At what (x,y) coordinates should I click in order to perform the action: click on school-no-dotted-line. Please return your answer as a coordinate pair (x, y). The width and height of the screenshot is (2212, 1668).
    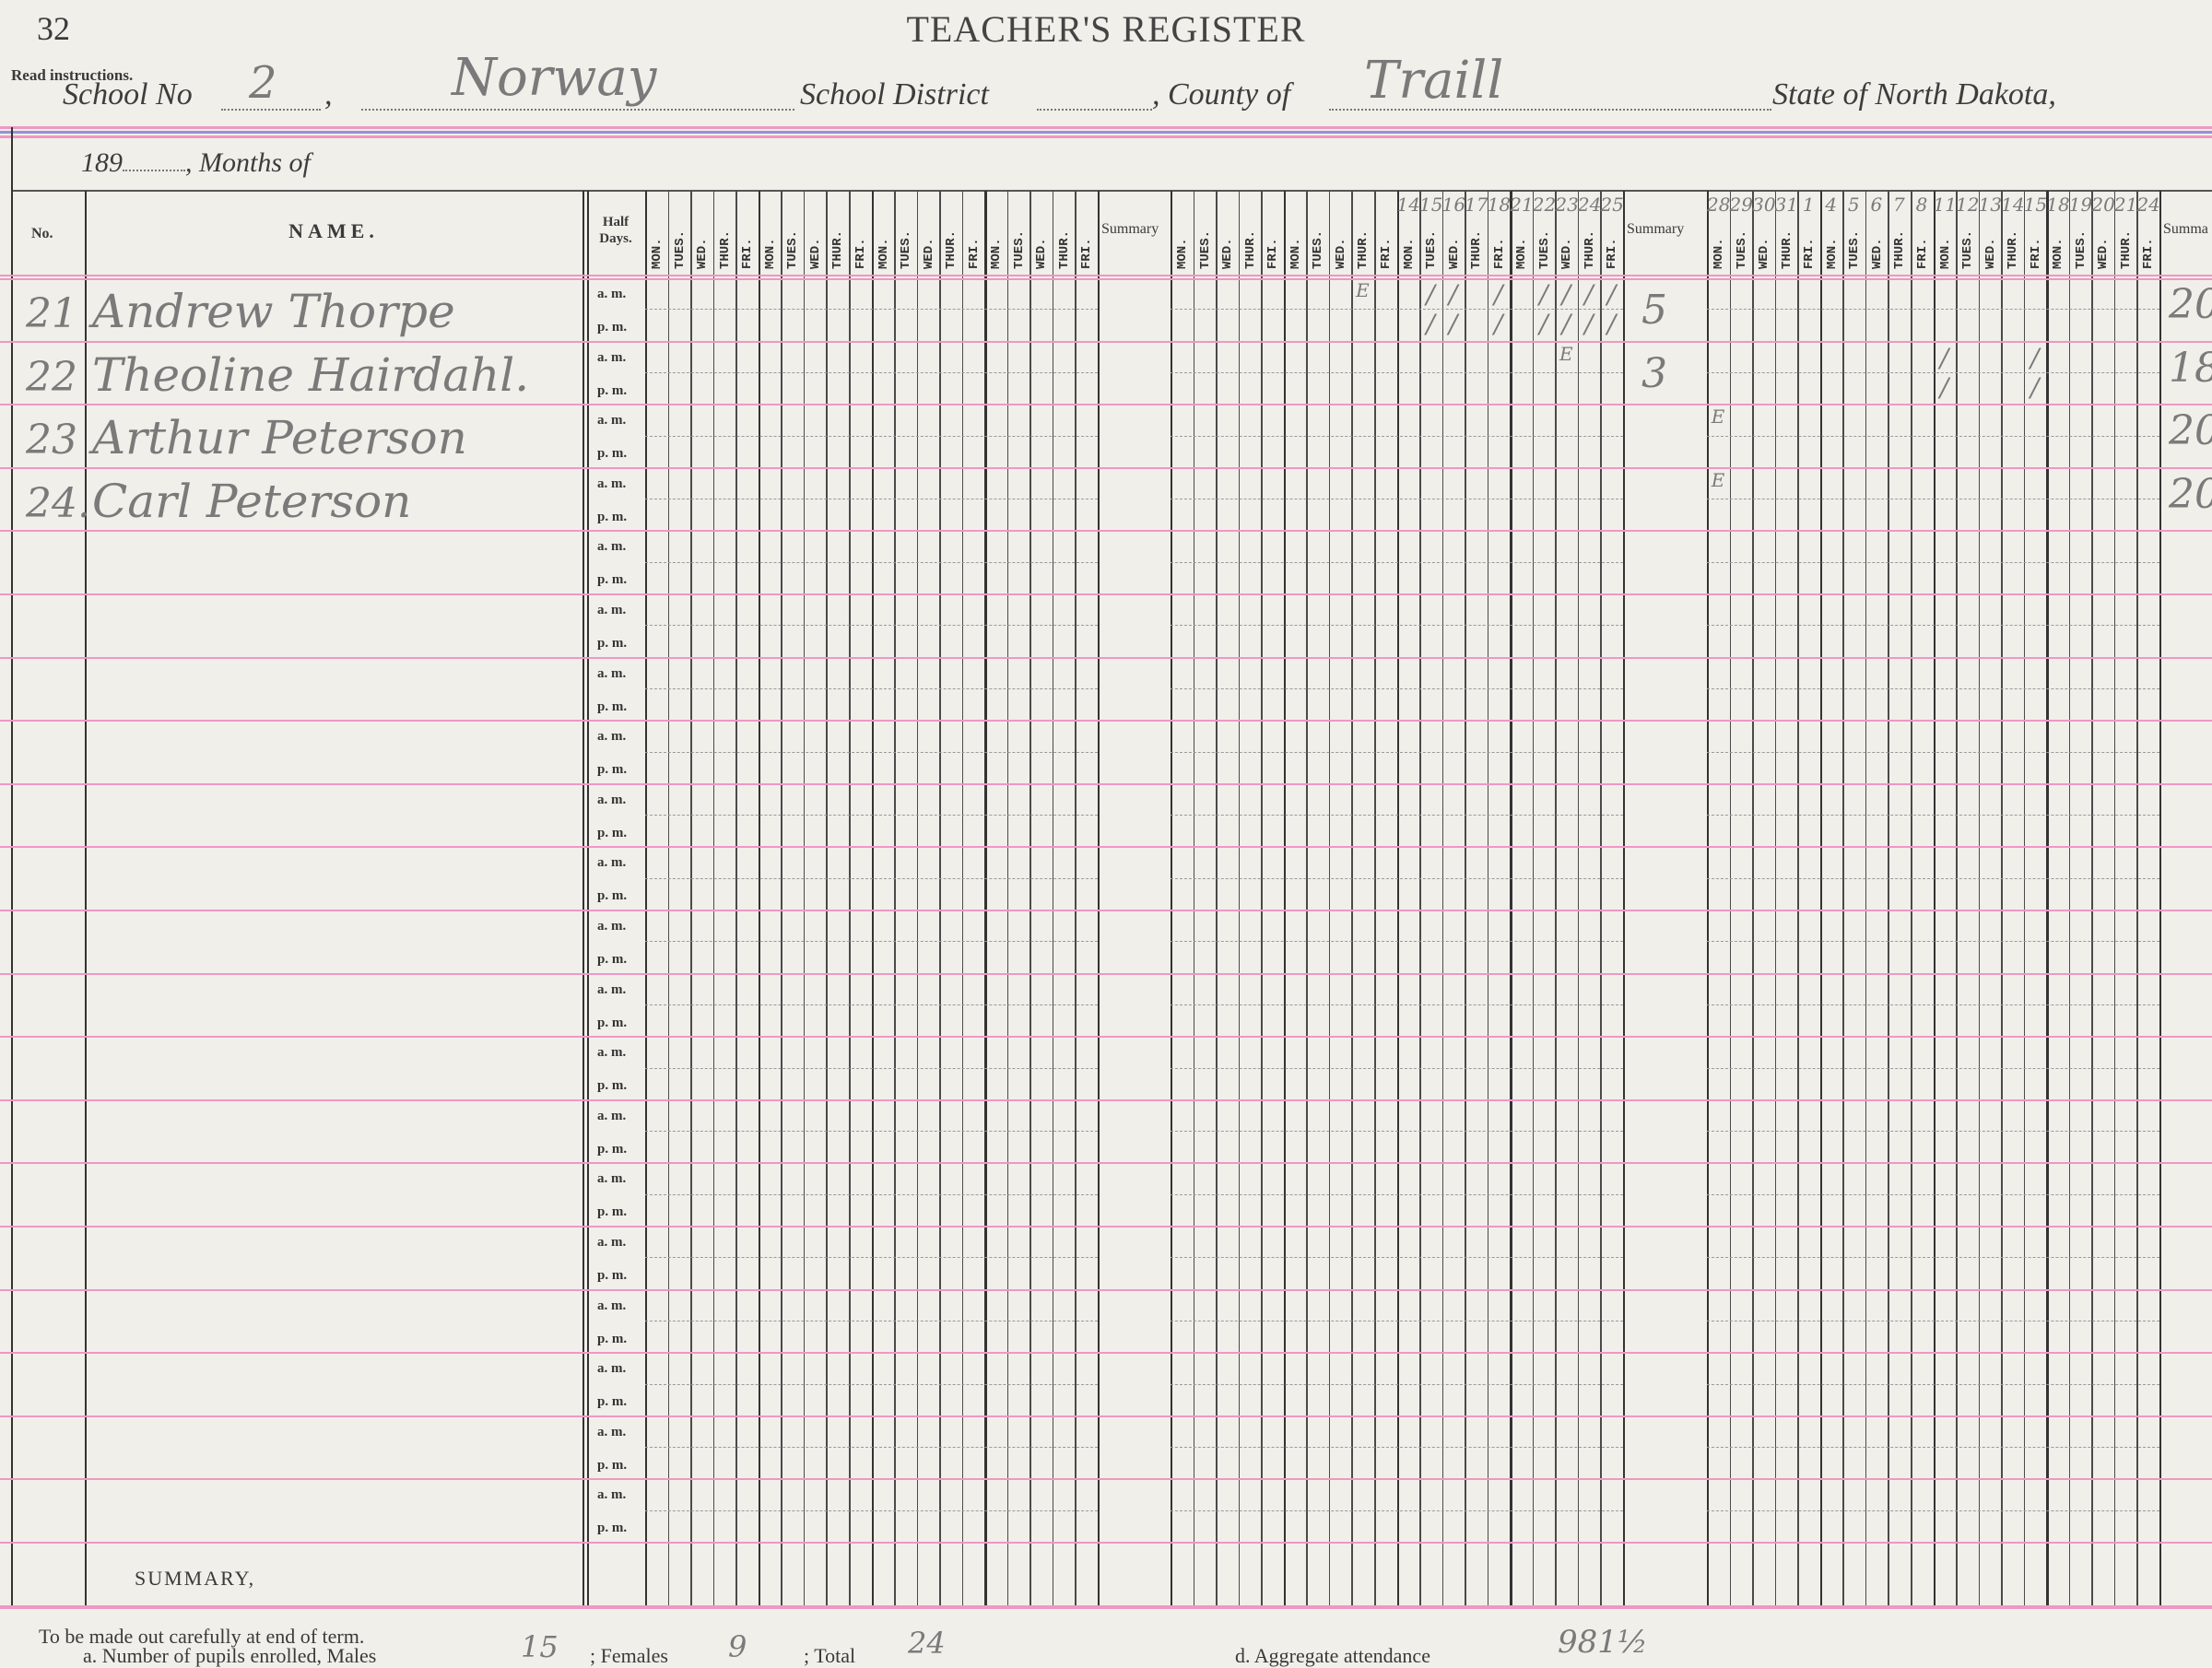
    Looking at the image, I should click on (271, 110).